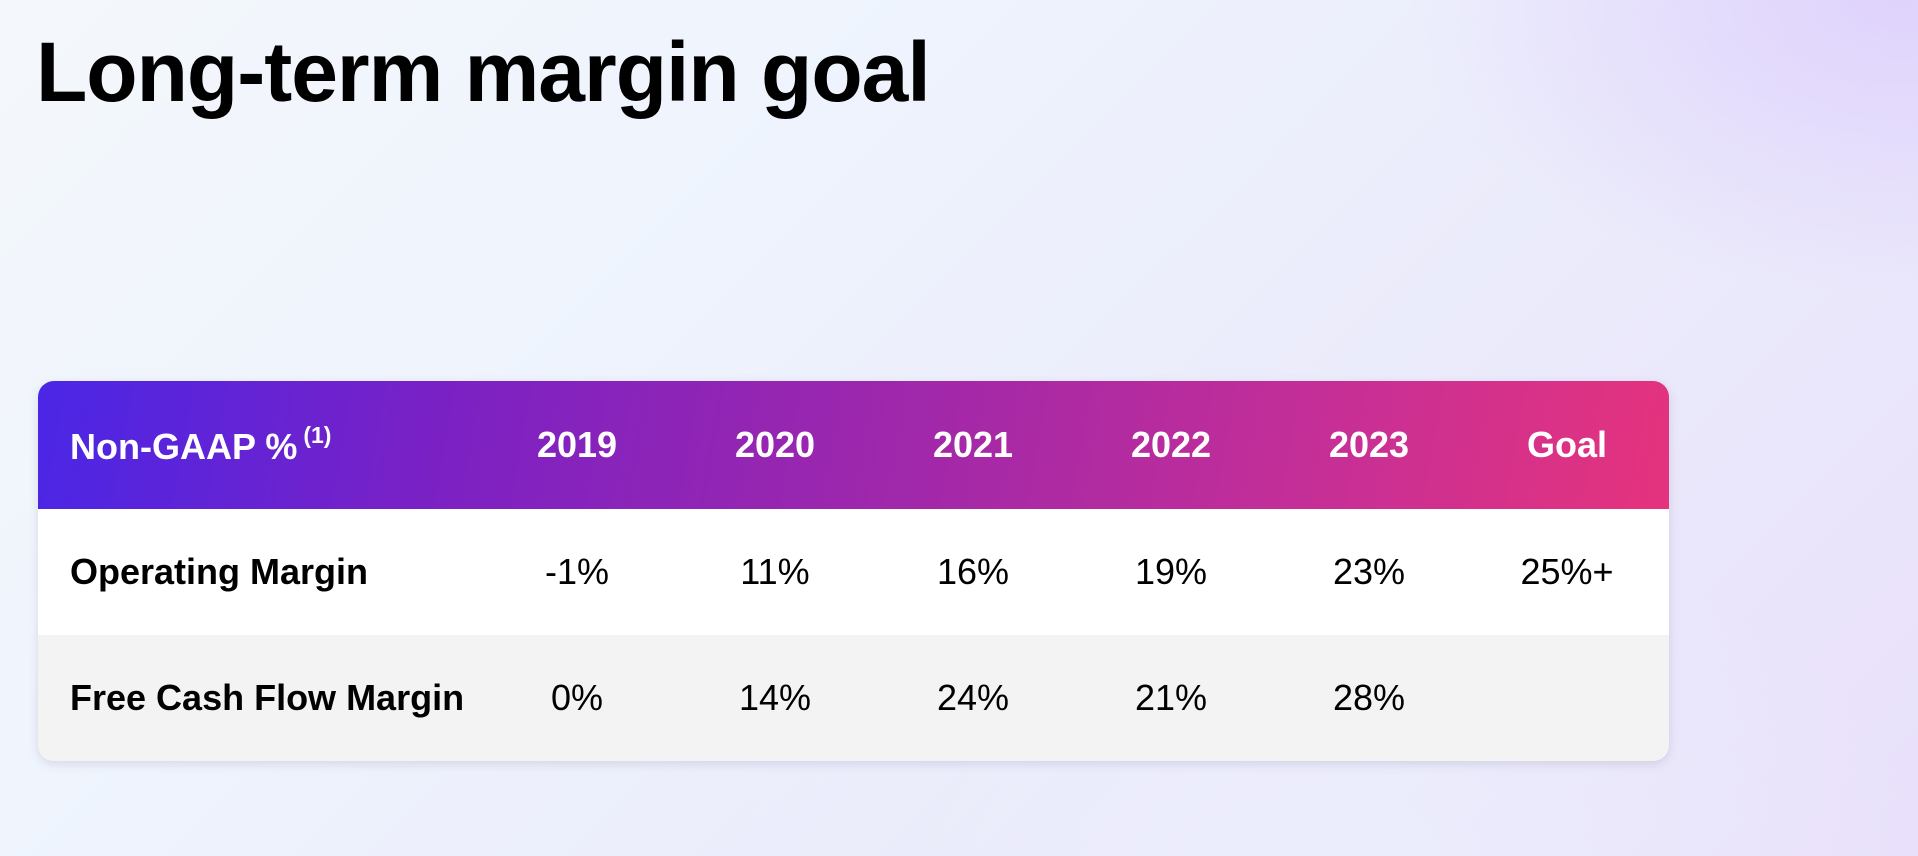 This screenshot has width=1918, height=856. What do you see at coordinates (1369, 444) in the screenshot?
I see `column-header-2023: 2023` at bounding box center [1369, 444].